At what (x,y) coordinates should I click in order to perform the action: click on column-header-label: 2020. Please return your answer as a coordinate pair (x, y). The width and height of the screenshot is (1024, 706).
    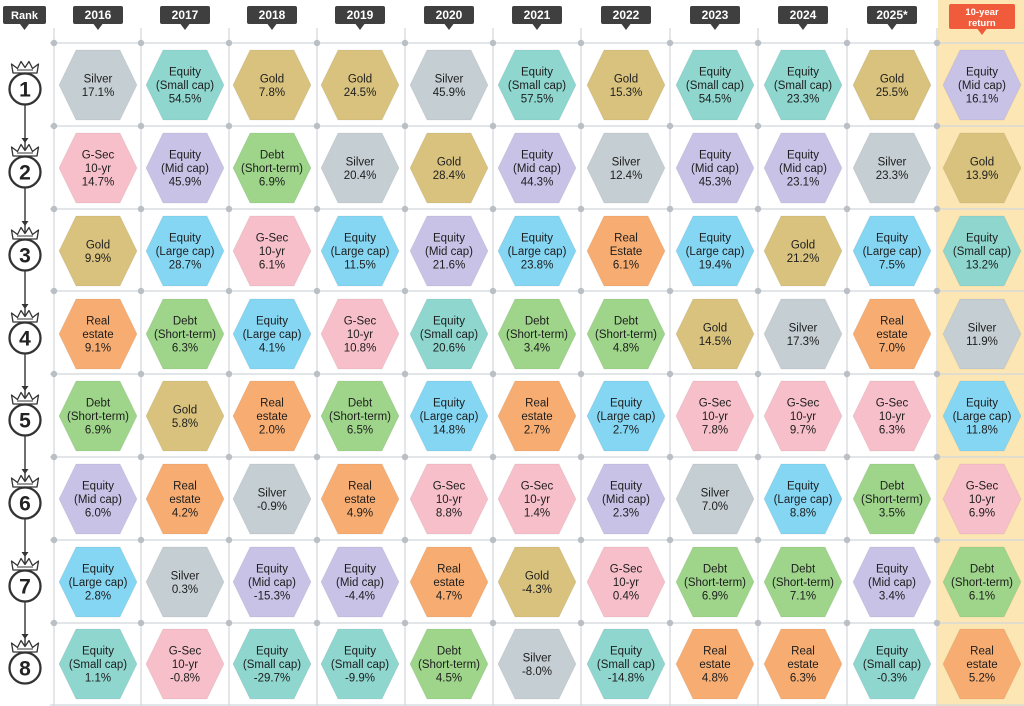
    Looking at the image, I should click on (449, 15).